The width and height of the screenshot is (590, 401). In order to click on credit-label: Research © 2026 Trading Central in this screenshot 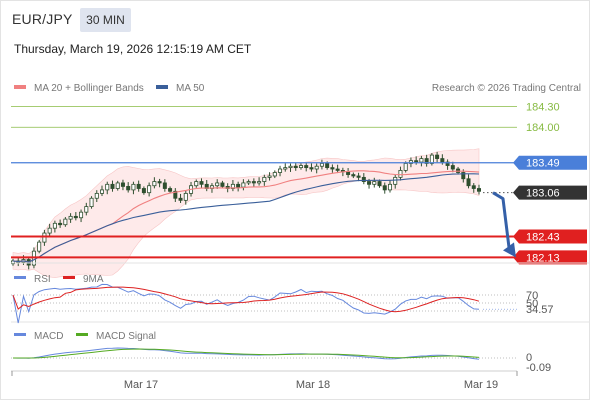, I will do `click(506, 88)`.